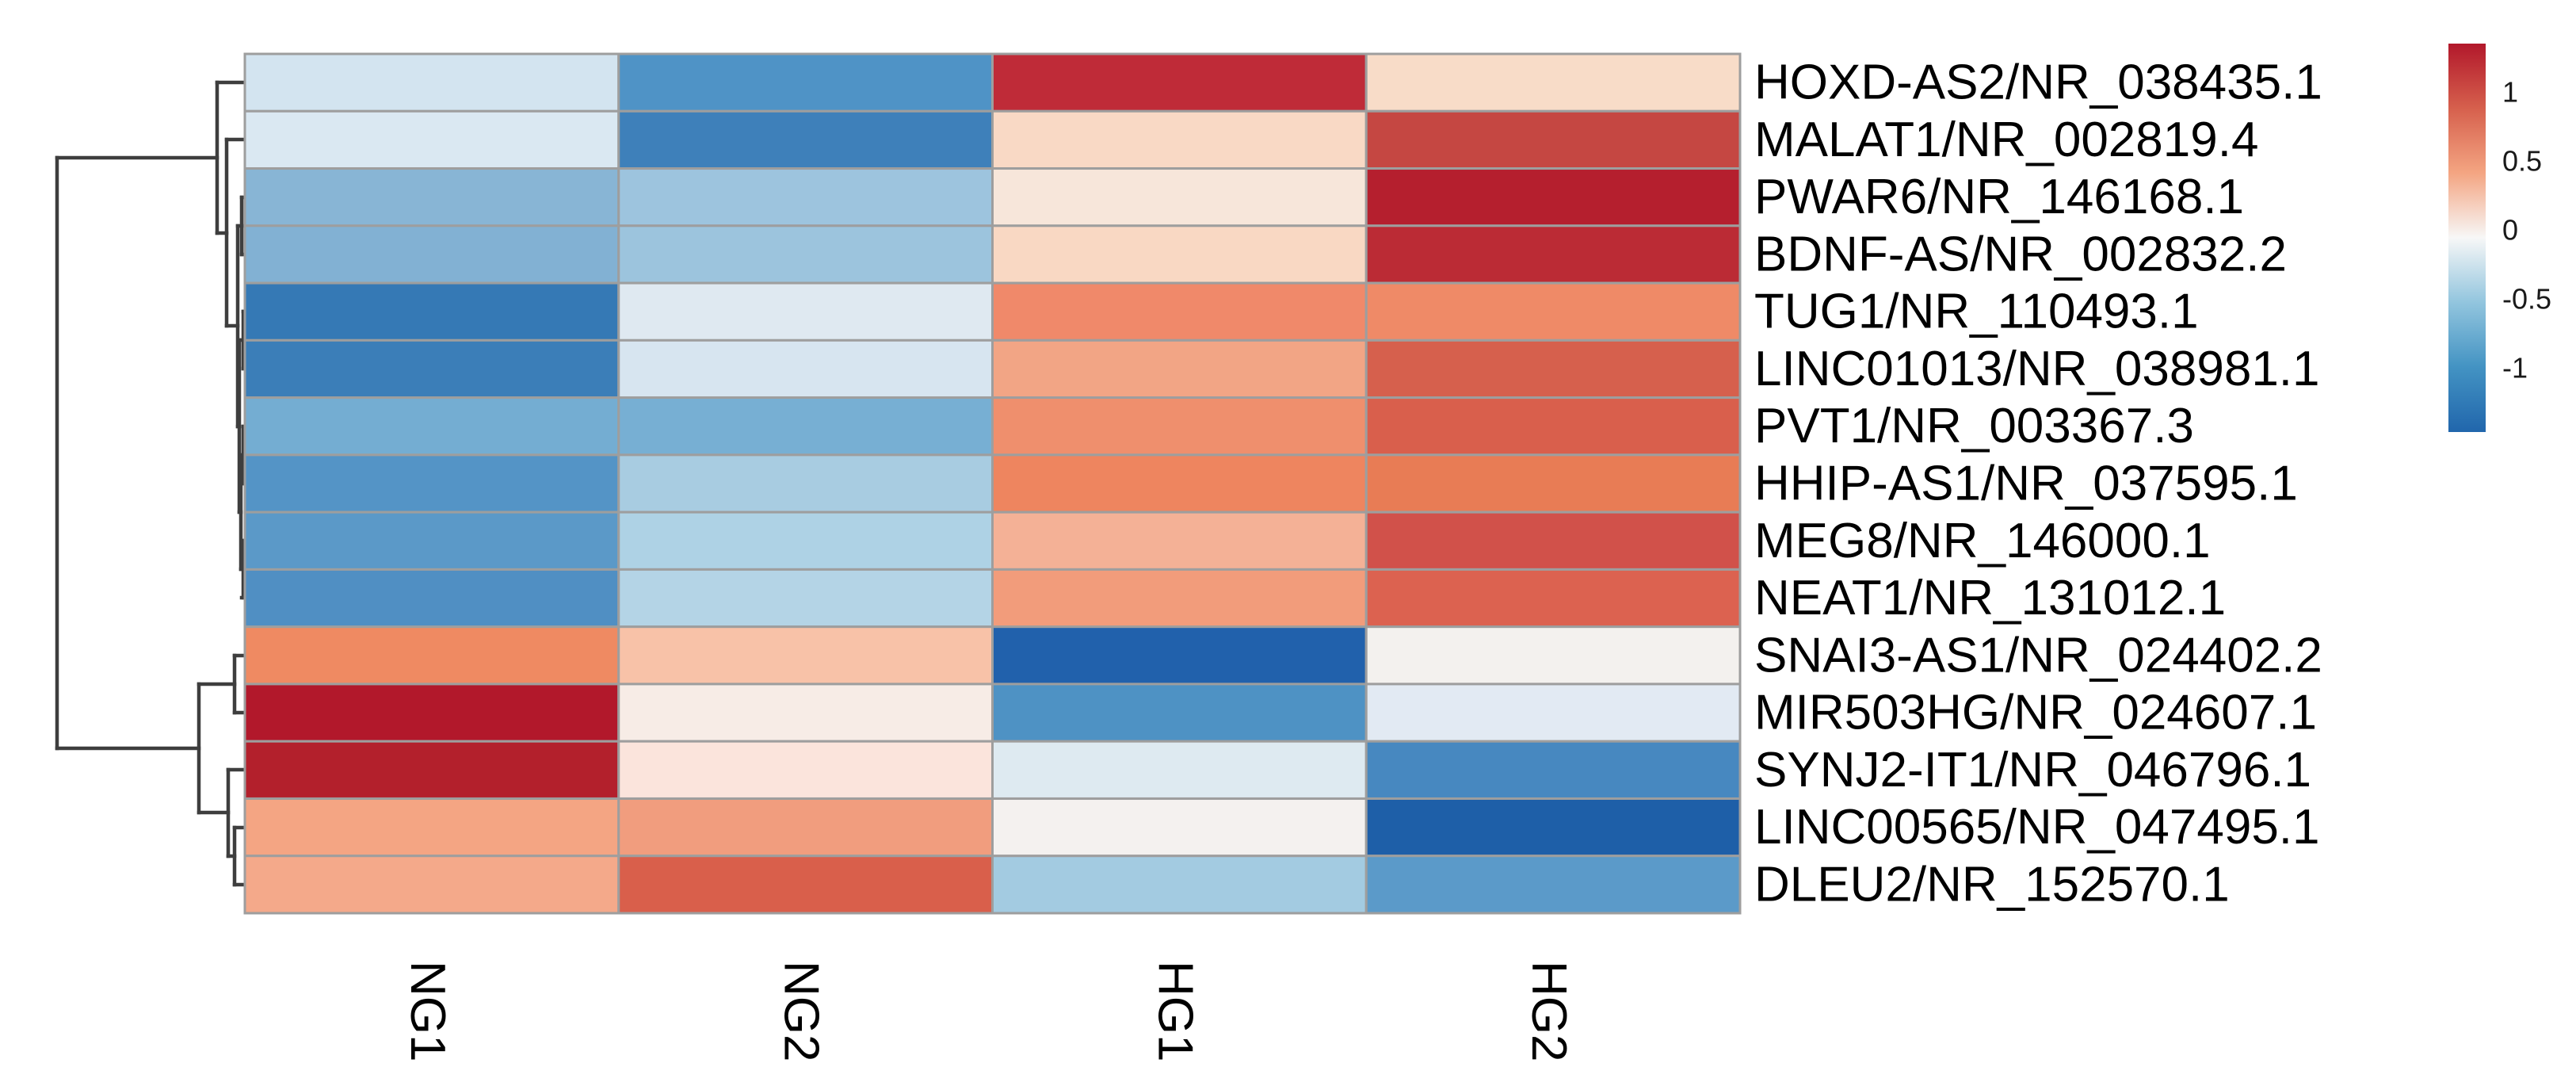  I want to click on legend-tick-label: -0.5, so click(2526, 299).